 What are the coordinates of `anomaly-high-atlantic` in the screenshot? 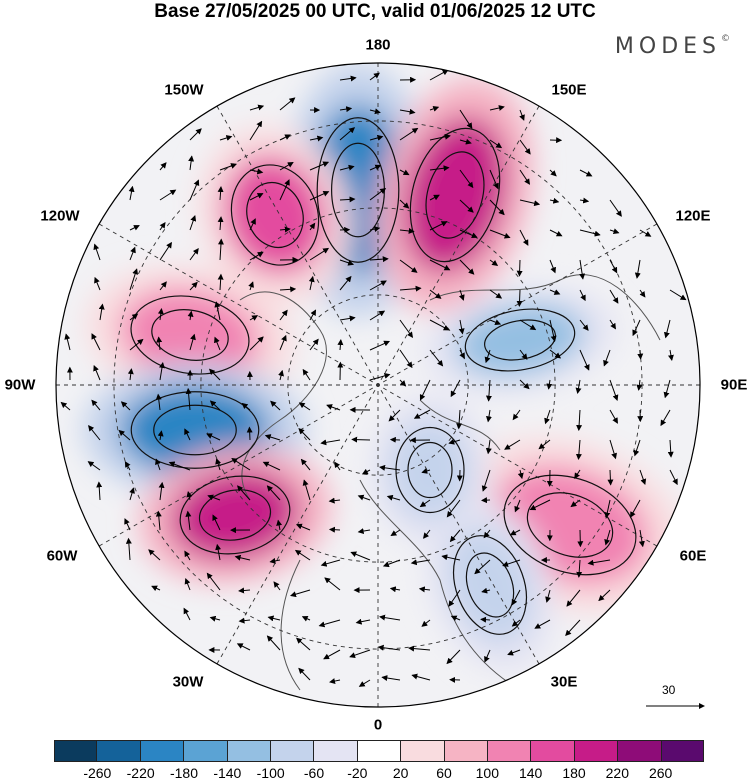 It's located at (235, 515).